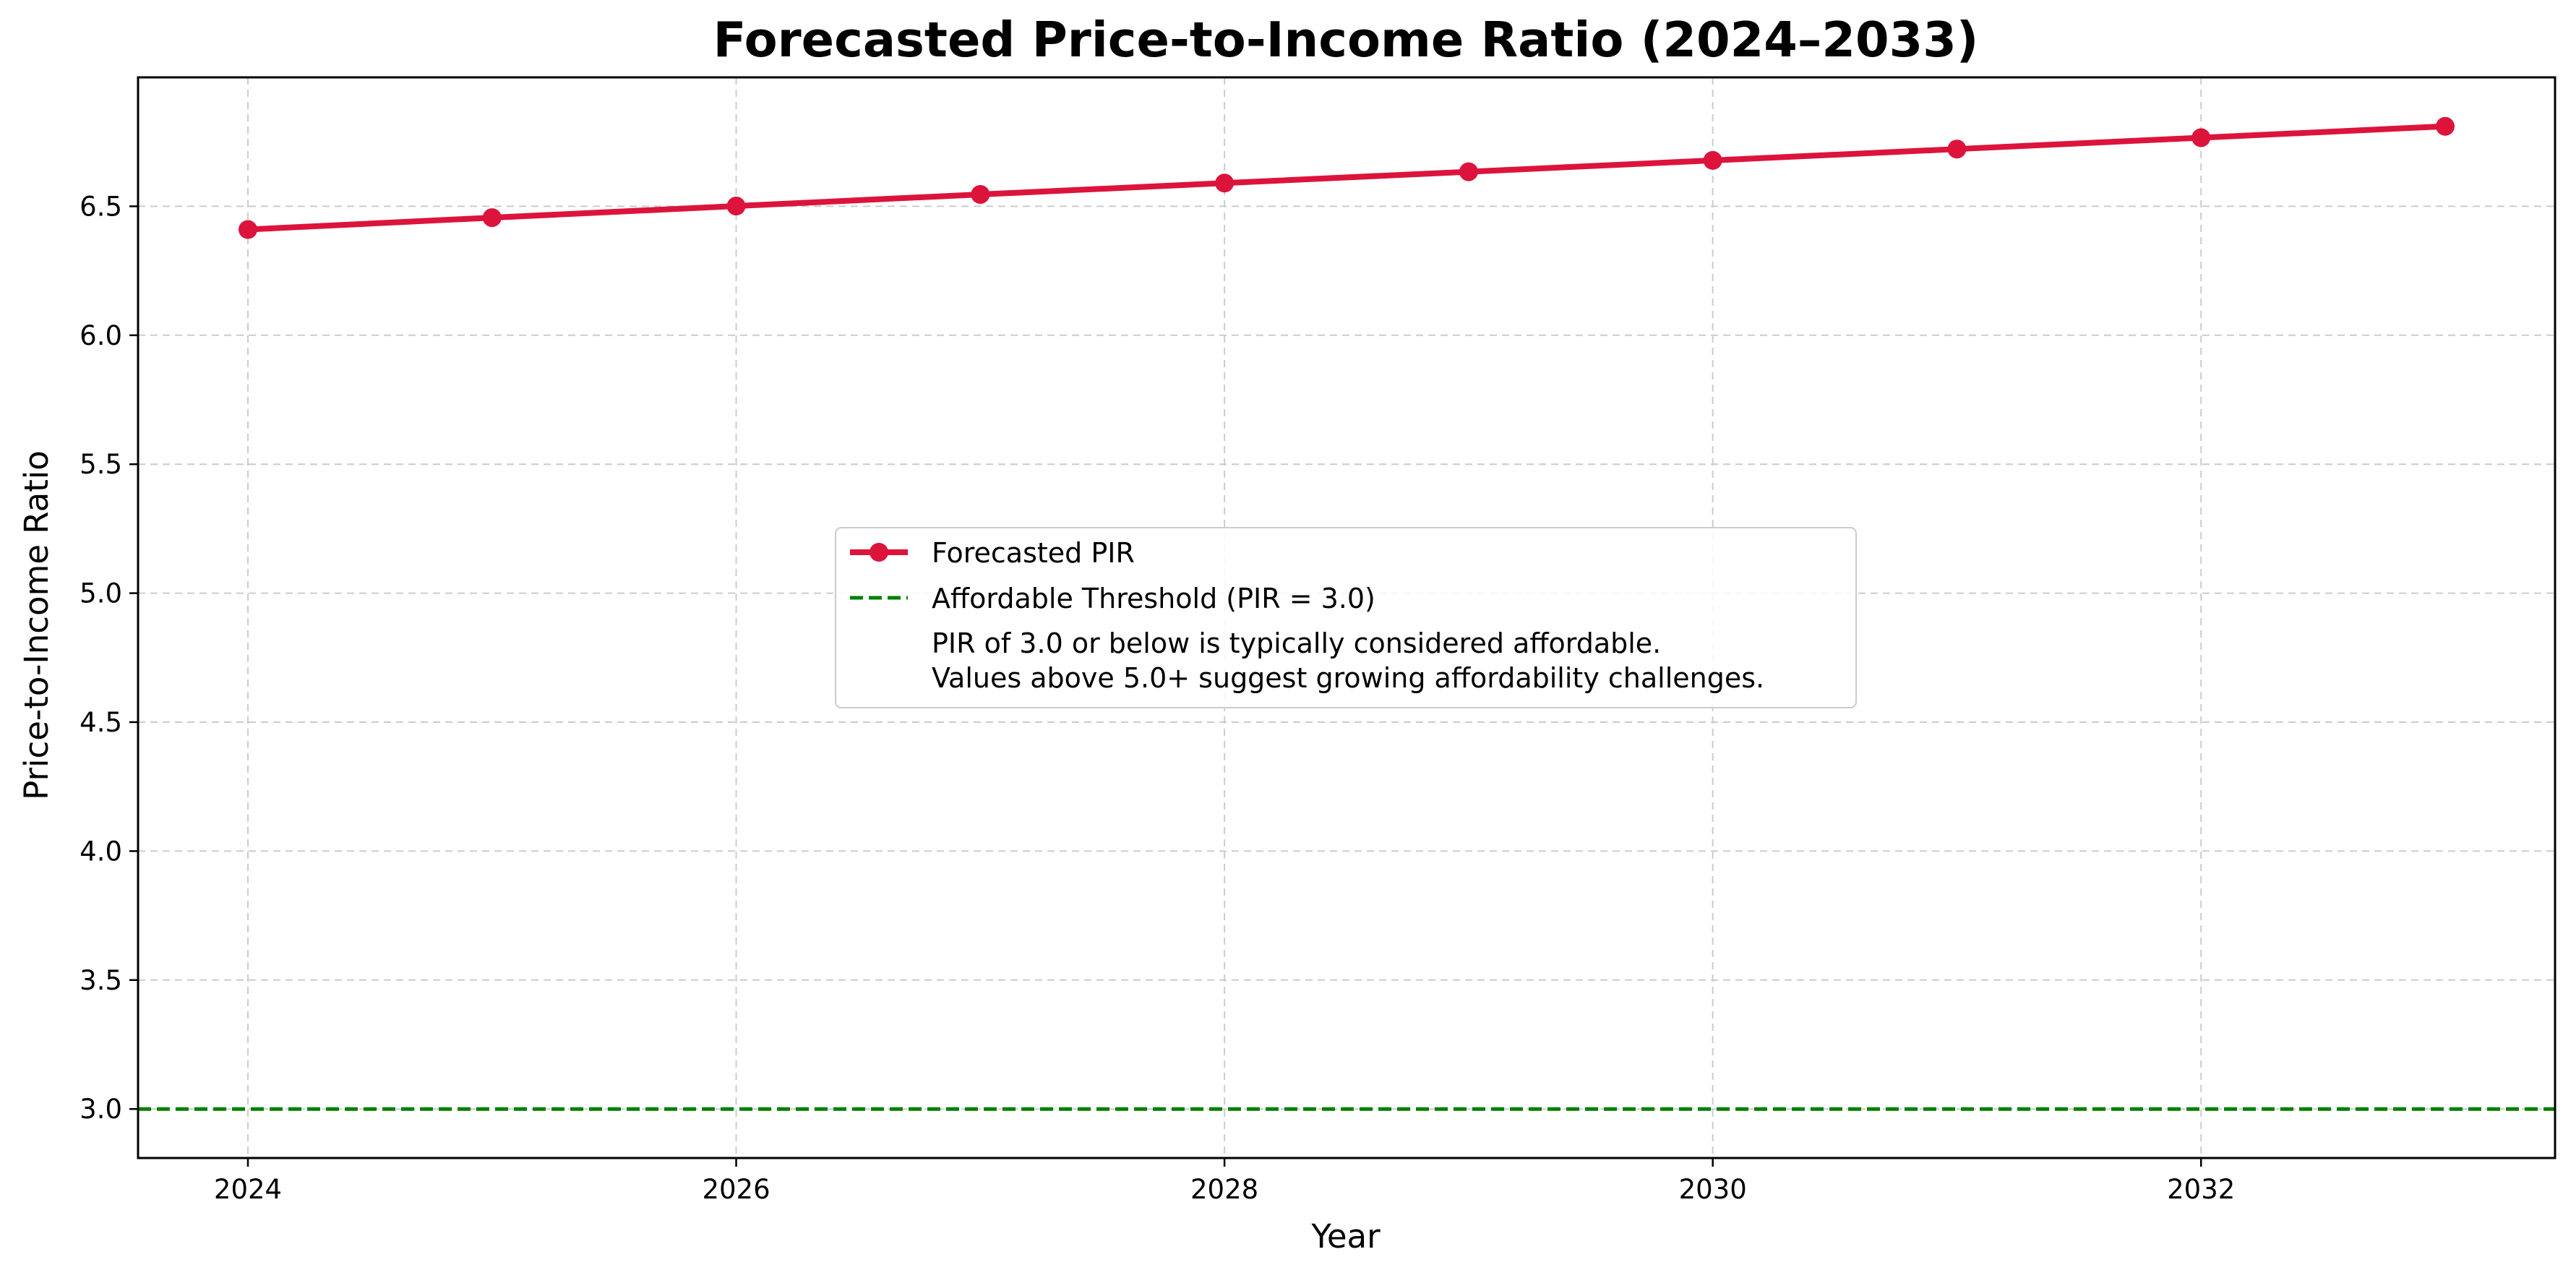 The width and height of the screenshot is (2576, 1278). What do you see at coordinates (101, 851) in the screenshot?
I see `y-tick-label-2: 4.0` at bounding box center [101, 851].